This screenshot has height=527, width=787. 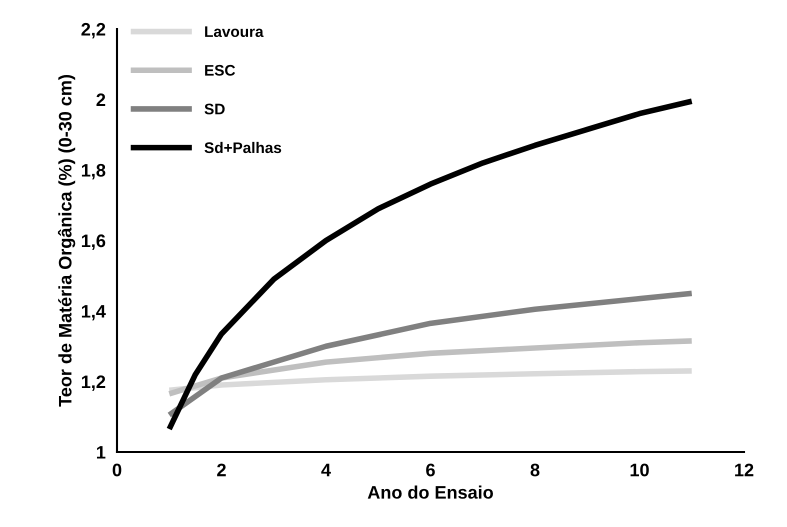 What do you see at coordinates (744, 470) in the screenshot?
I see `x-tick-label: 12` at bounding box center [744, 470].